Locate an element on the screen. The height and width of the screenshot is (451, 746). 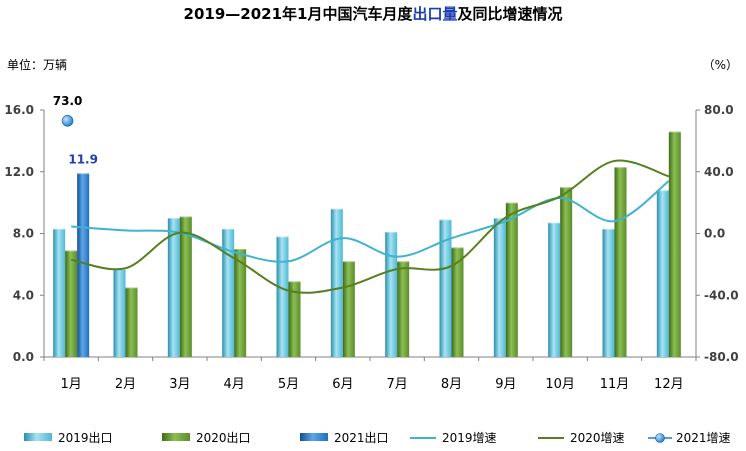
x-tick-label: 8月 is located at coordinates (451, 384).